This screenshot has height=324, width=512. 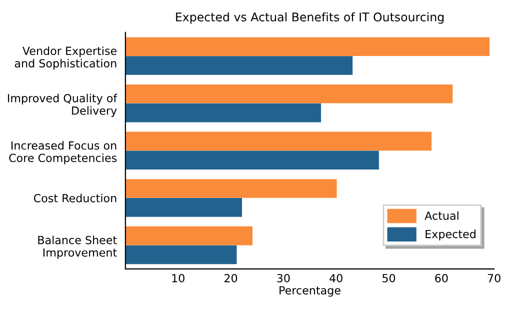 What do you see at coordinates (231, 278) in the screenshot?
I see `x-tick-label: 20` at bounding box center [231, 278].